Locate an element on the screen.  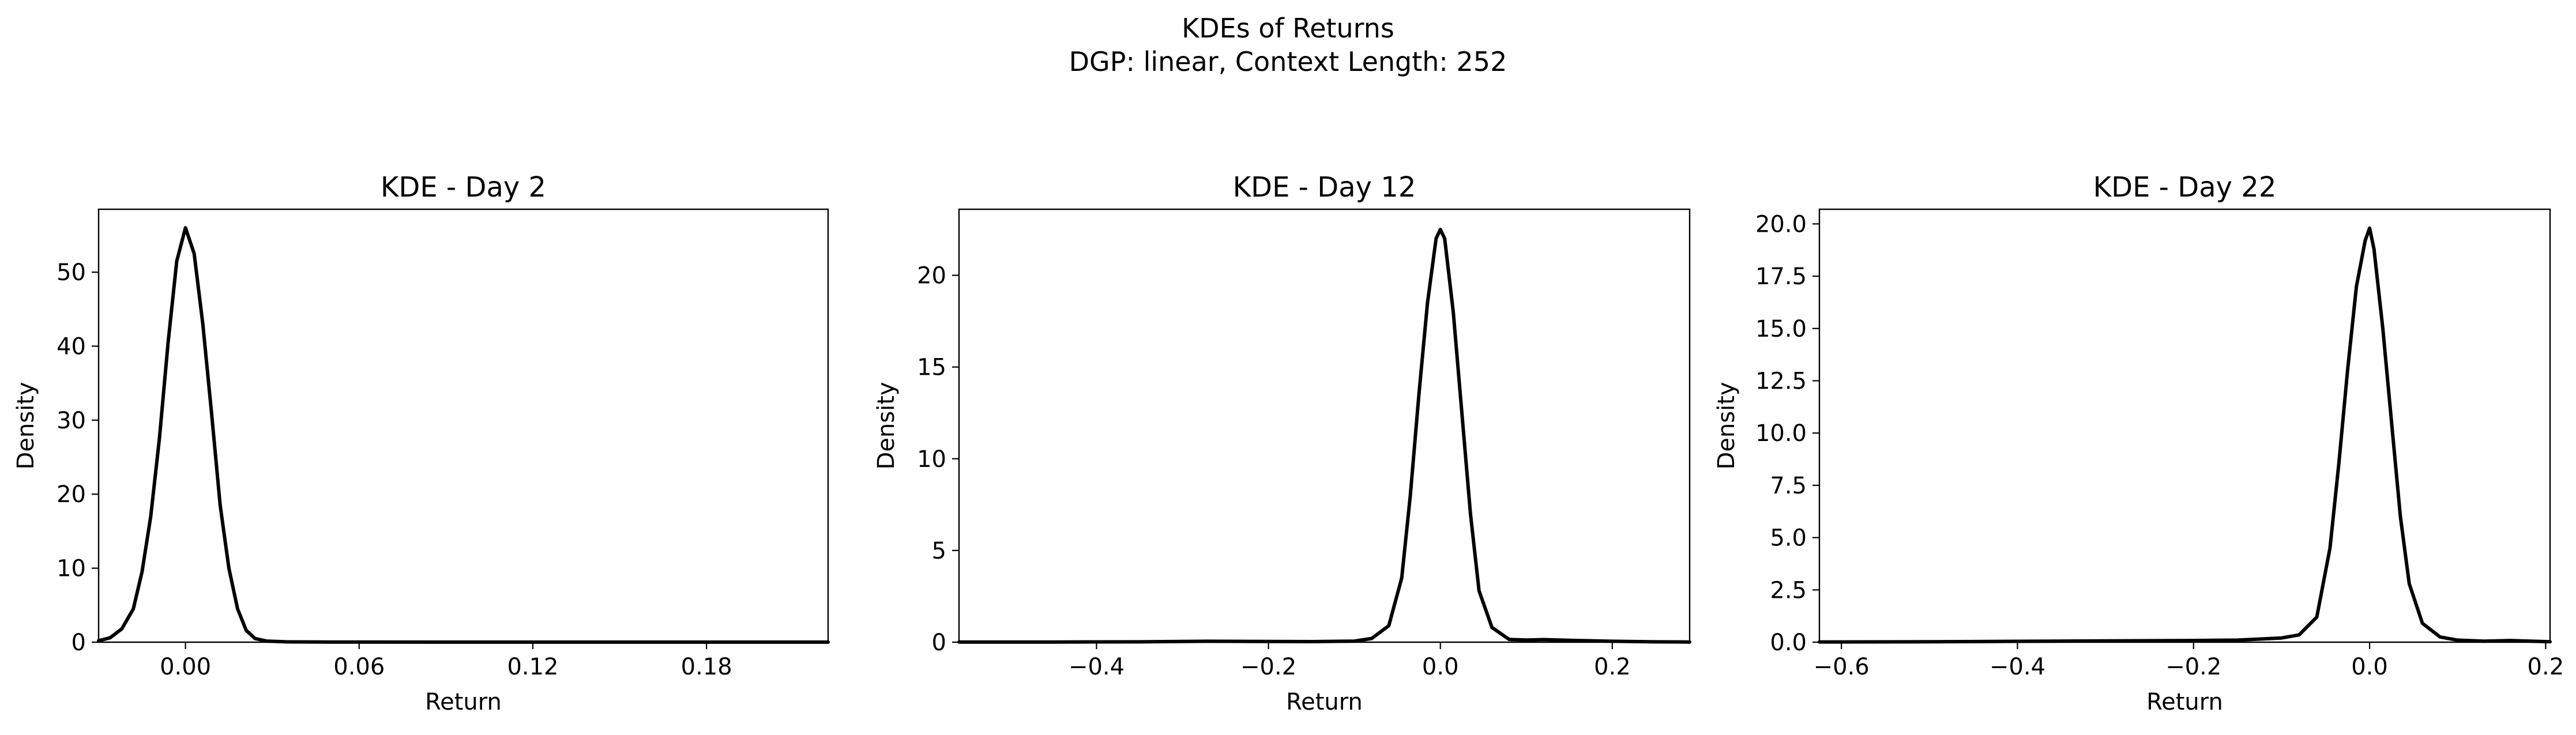
subplot-title: KDE - Day 22 is located at coordinates (2185, 187).